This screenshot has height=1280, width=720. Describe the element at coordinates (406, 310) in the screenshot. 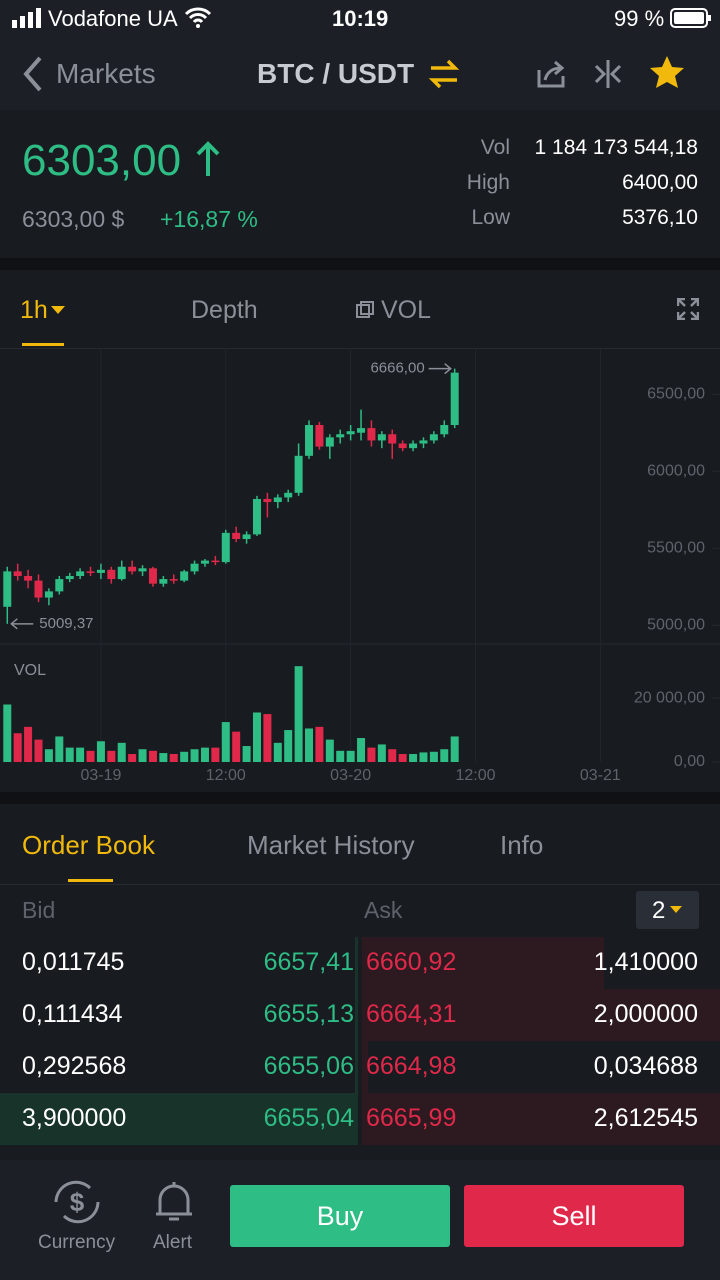

I see `vol-tab: VOL` at that location.